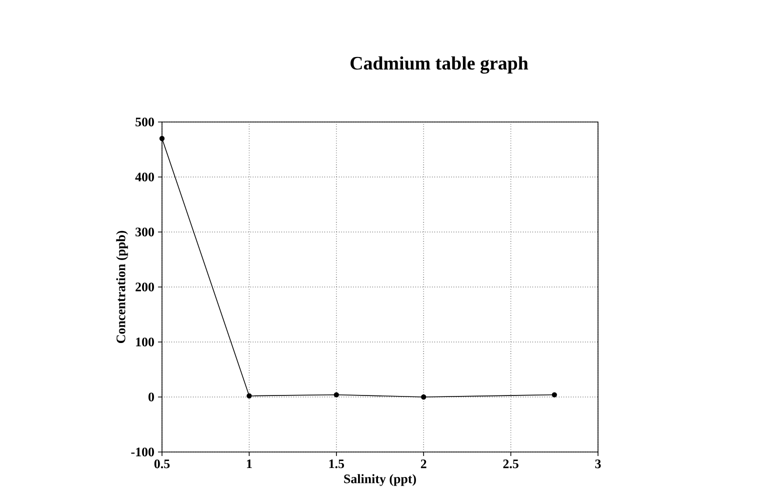 The height and width of the screenshot is (501, 776). What do you see at coordinates (144, 177) in the screenshot?
I see `y-tick-label: 400` at bounding box center [144, 177].